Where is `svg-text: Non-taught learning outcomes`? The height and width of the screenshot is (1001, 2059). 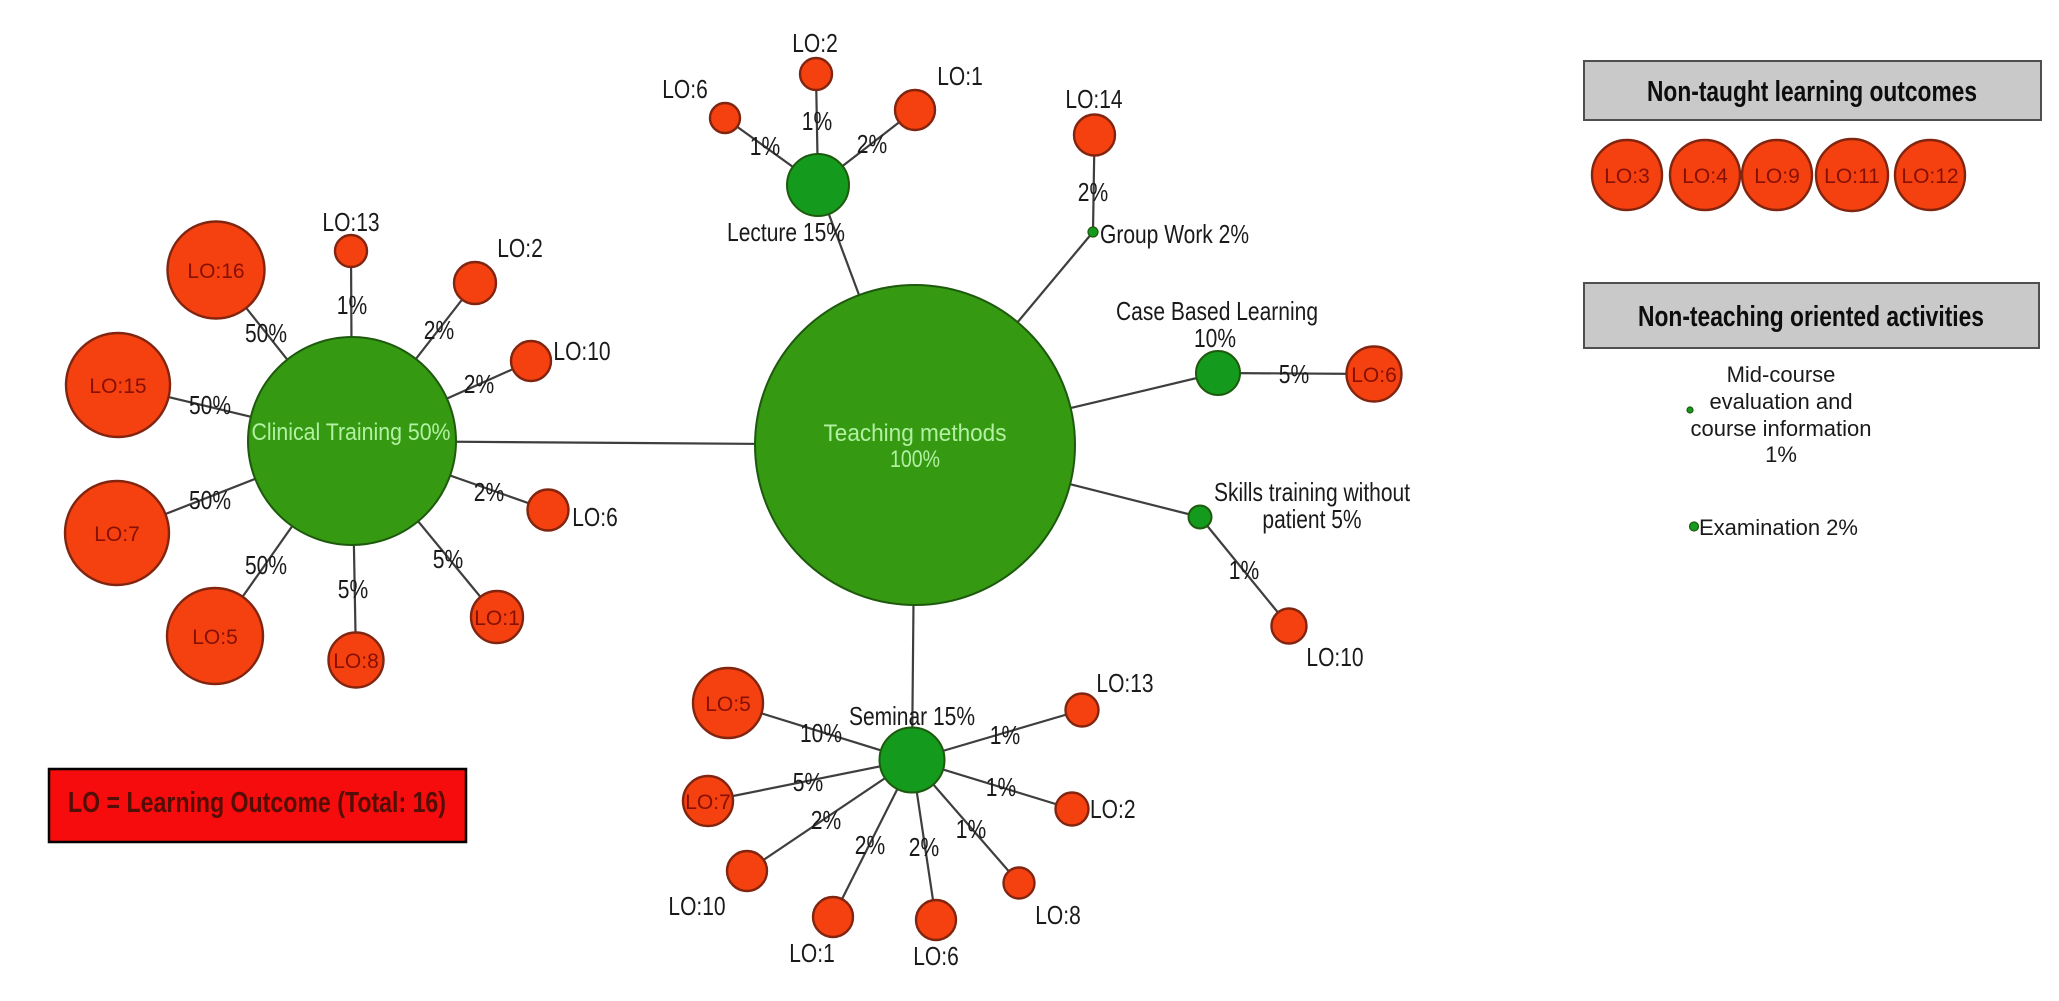
svg-text: Non-taught learning outcomes is located at coordinates (1812, 92).